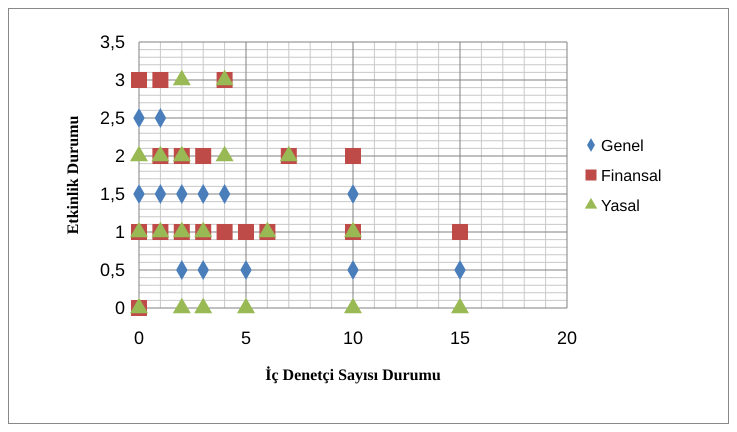 The image size is (737, 432). What do you see at coordinates (119, 156) in the screenshot?
I see `y-tick-label: 2` at bounding box center [119, 156].